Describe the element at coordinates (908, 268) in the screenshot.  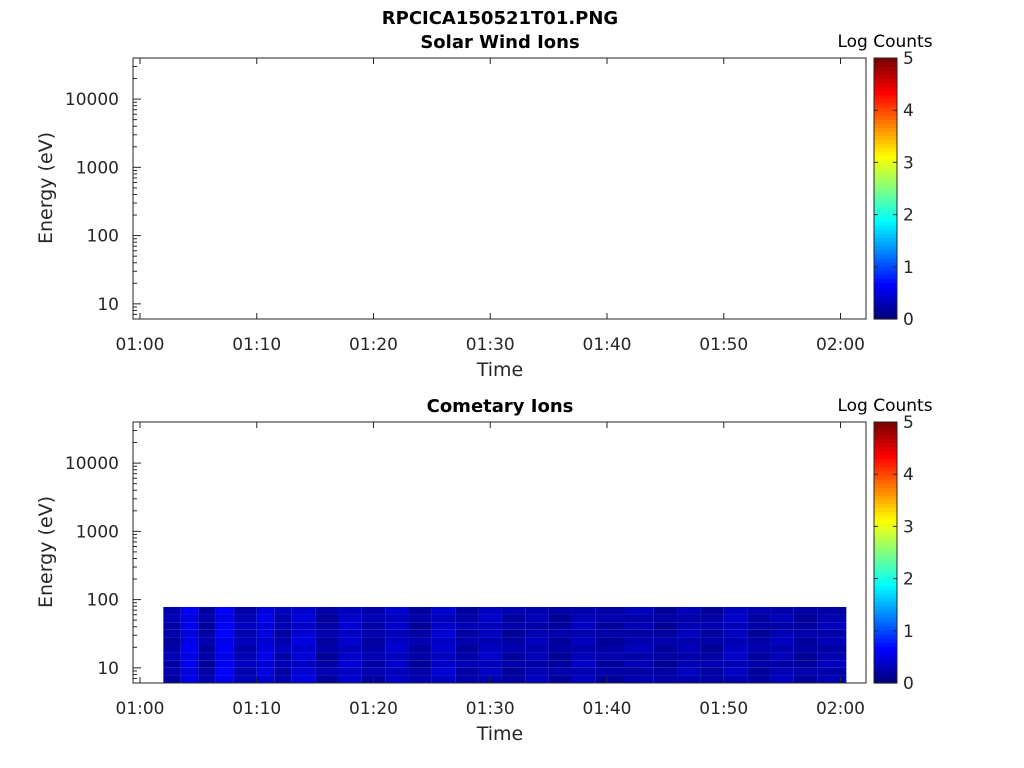
I see `solar-wind-colorbar-tick-label: 1` at that location.